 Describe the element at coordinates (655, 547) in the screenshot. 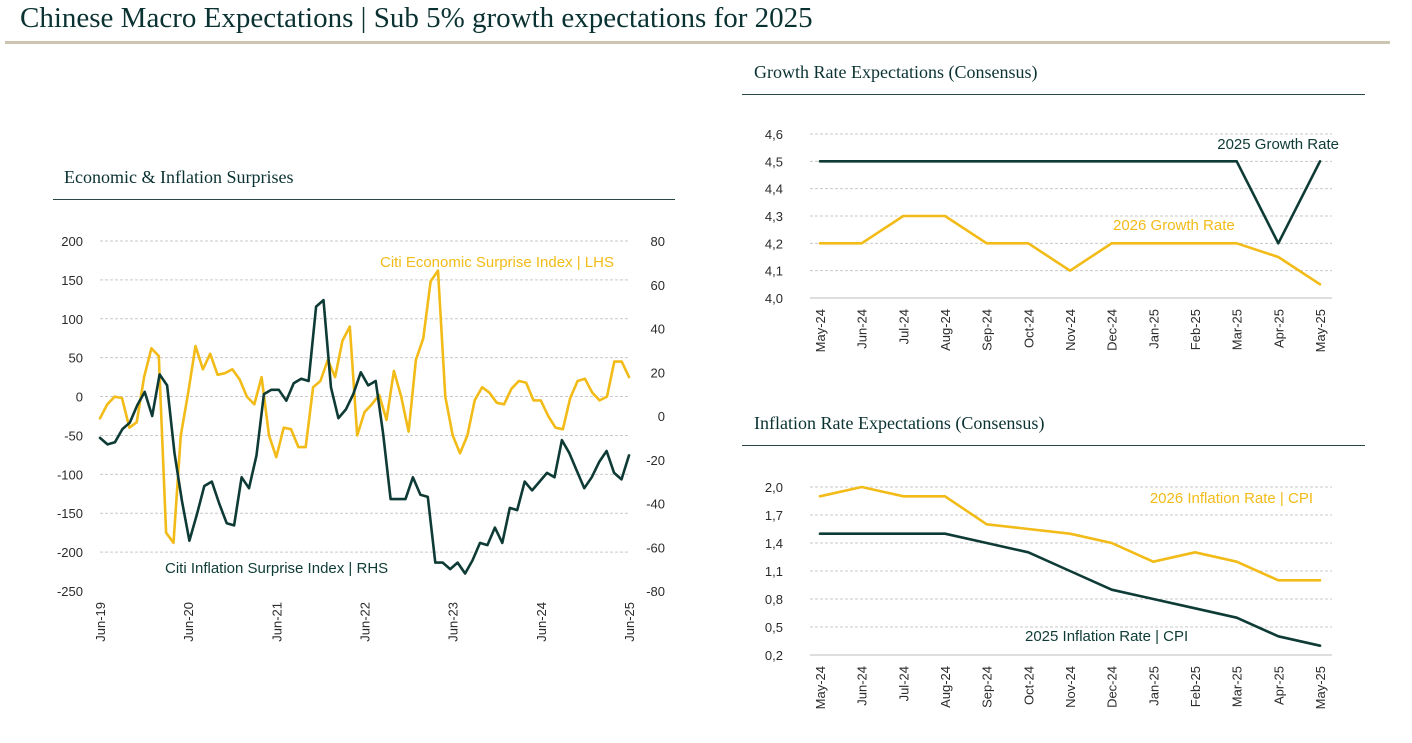

I see `surprises-right-tick-label: -60` at that location.